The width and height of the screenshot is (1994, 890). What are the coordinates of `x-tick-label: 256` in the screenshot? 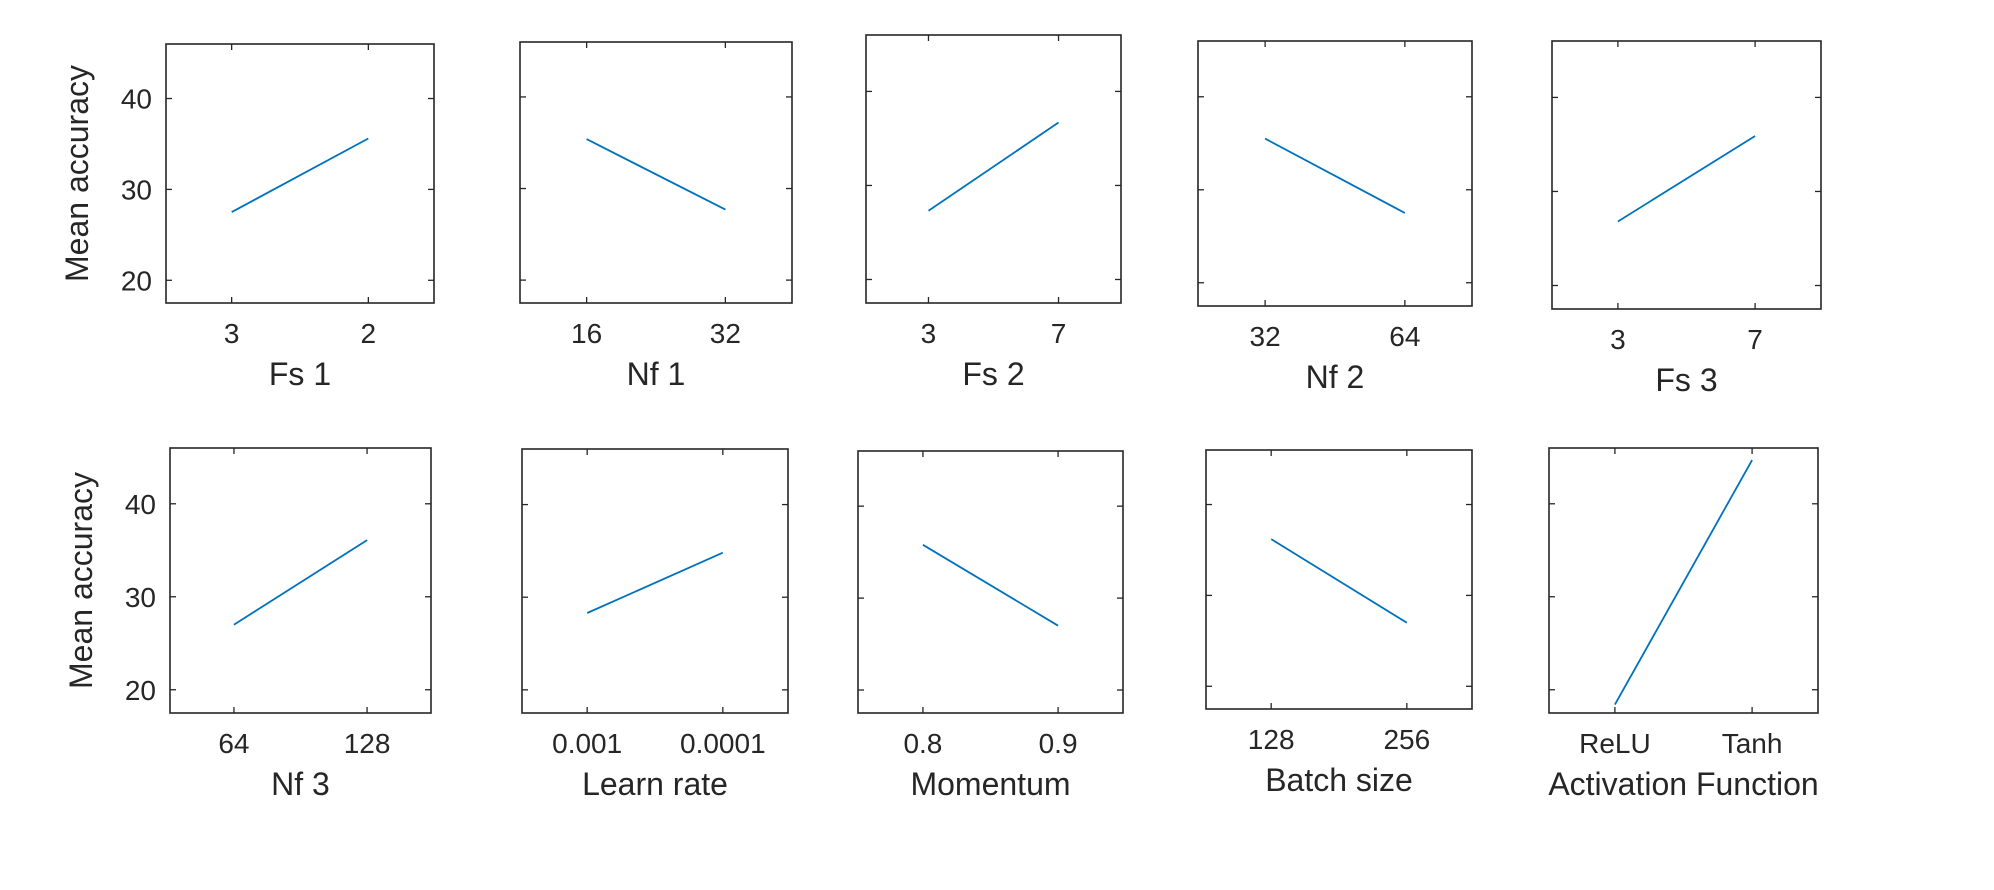 It's located at (1406, 739).